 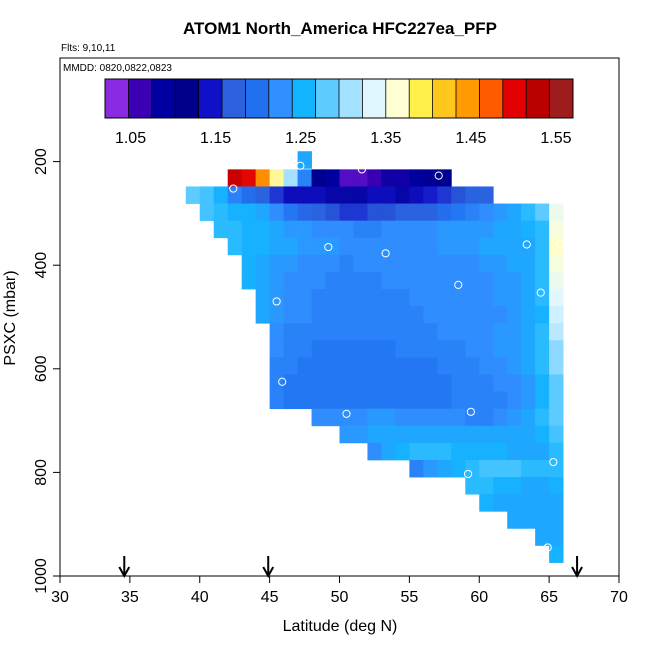 What do you see at coordinates (130, 138) in the screenshot?
I see `colorbar-tick-label: 1.05` at bounding box center [130, 138].